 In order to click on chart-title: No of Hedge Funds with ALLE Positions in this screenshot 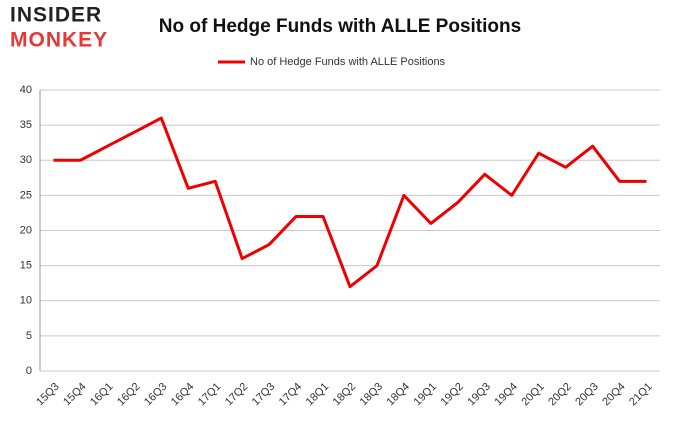, I will do `click(340, 26)`.